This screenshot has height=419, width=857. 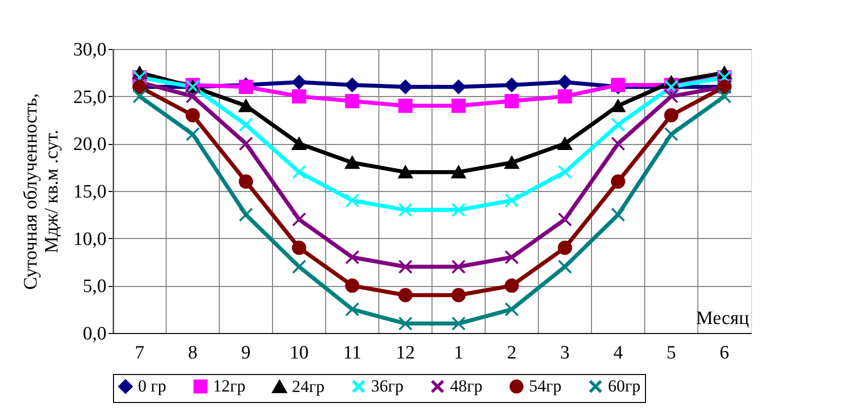 I want to click on y-tick-label: 20,0, so click(x=89, y=145).